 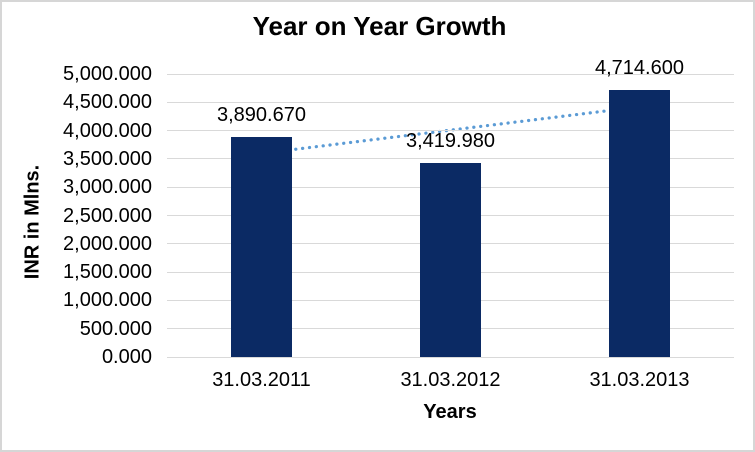 What do you see at coordinates (115, 328) in the screenshot?
I see `y-tick-label: 500.000` at bounding box center [115, 328].